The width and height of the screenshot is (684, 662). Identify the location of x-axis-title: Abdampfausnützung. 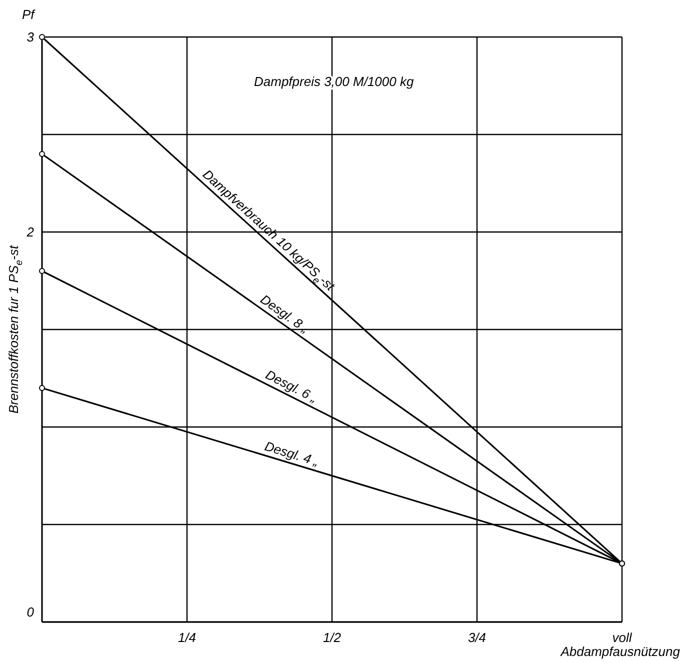
(620, 651).